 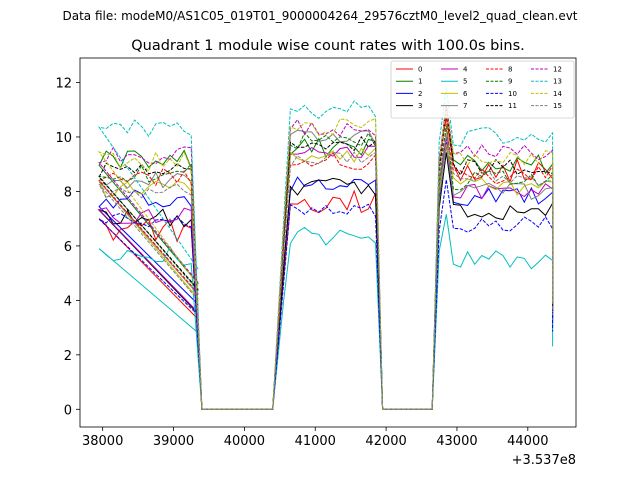 I want to click on legend-label-10: 10, so click(x=512, y=94).